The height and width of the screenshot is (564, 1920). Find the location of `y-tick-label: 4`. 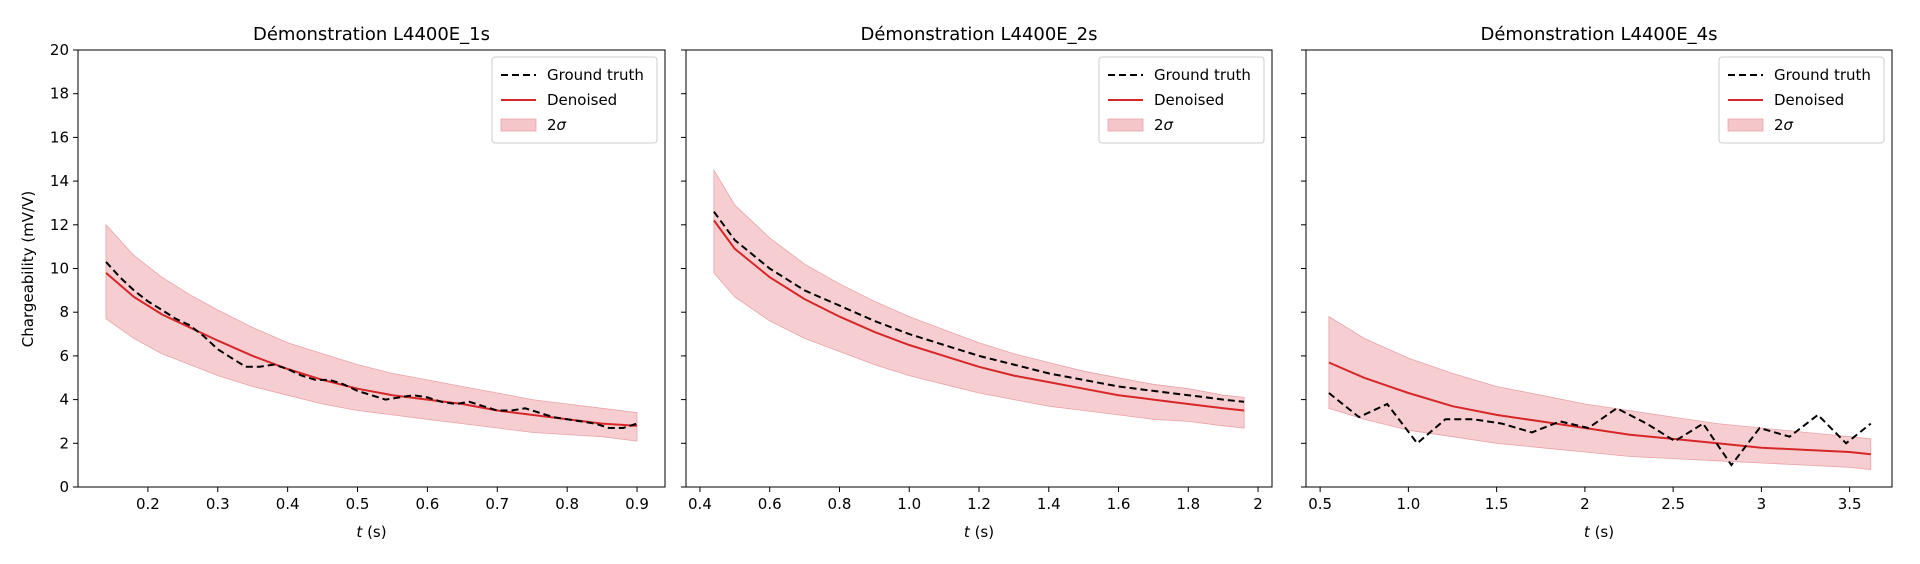

y-tick-label: 4 is located at coordinates (64, 400).